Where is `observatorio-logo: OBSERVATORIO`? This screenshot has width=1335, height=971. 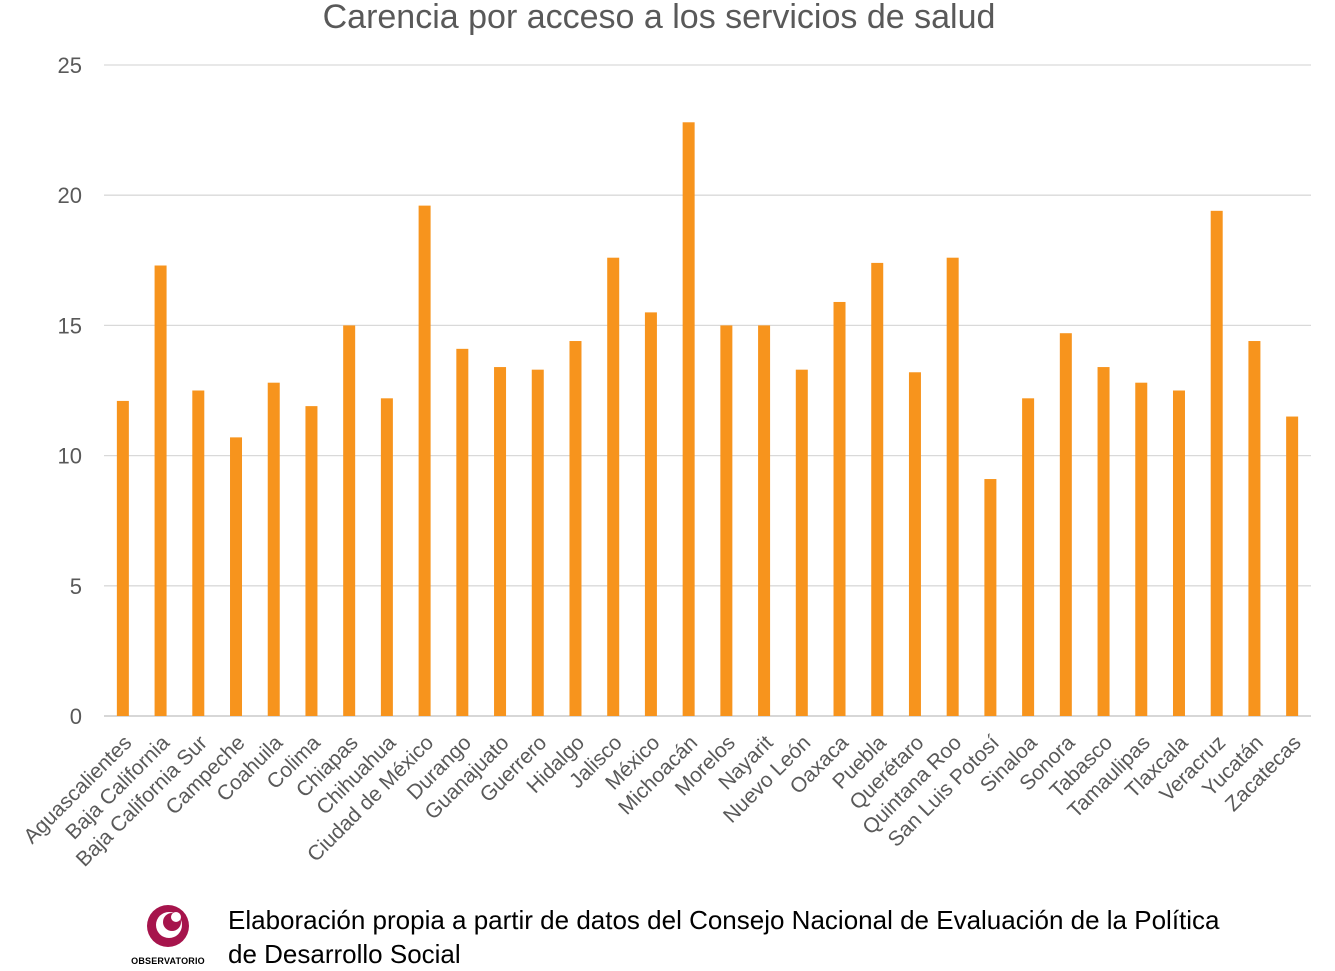 observatorio-logo: OBSERVATORIO is located at coordinates (168, 933).